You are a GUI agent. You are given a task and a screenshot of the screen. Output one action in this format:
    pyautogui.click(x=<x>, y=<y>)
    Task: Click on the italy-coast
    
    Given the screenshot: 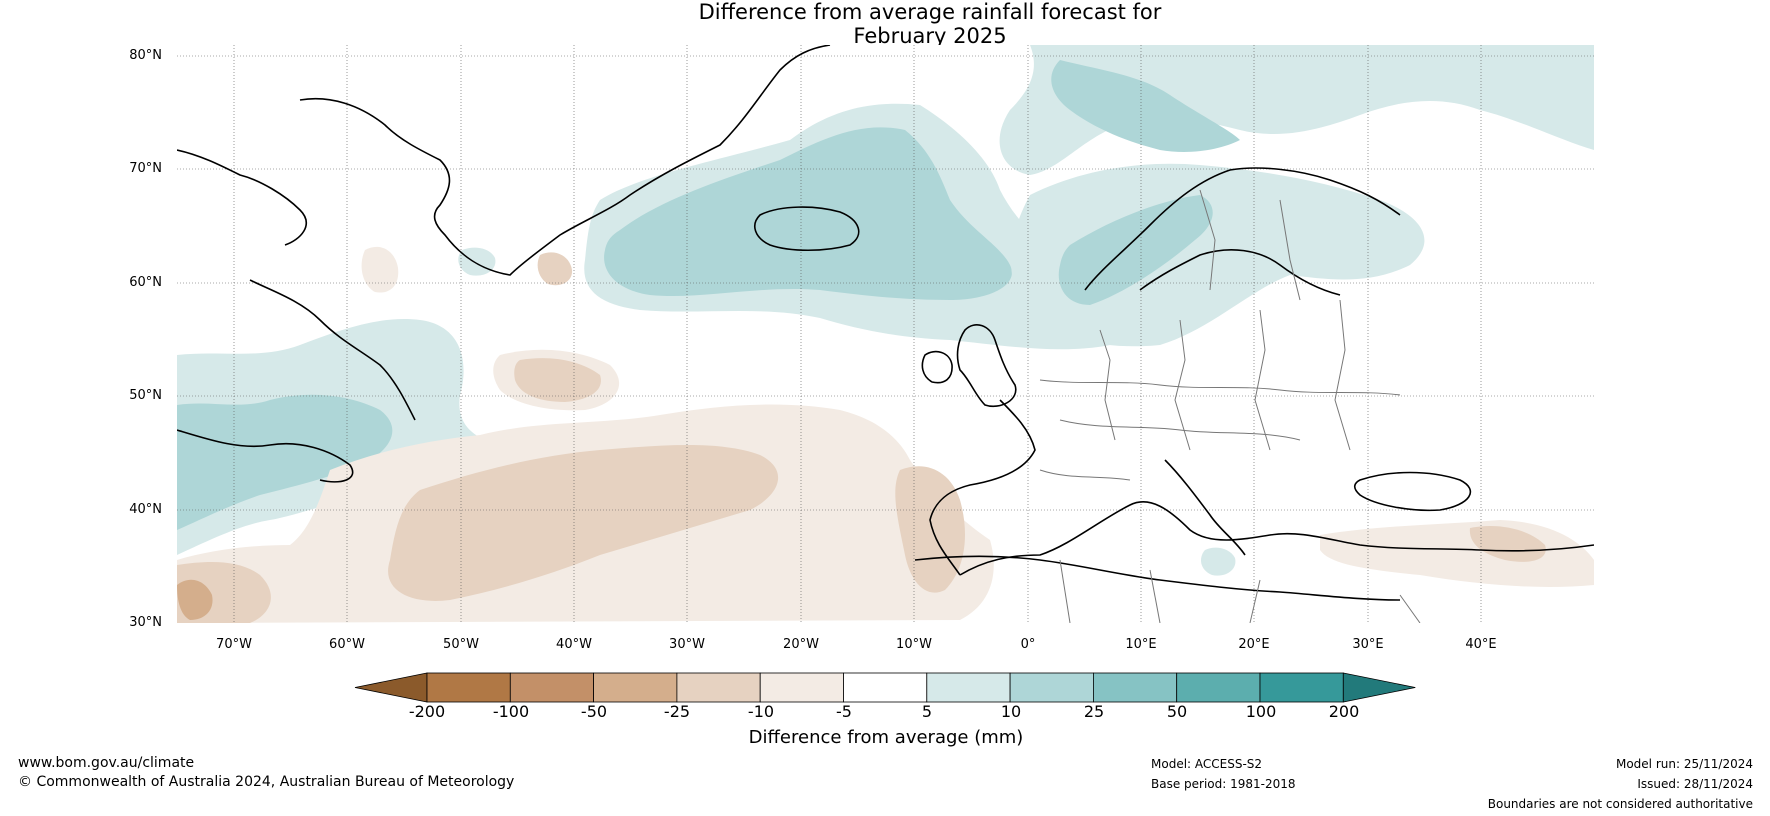 What is the action you would take?
    pyautogui.click(x=1205, y=507)
    